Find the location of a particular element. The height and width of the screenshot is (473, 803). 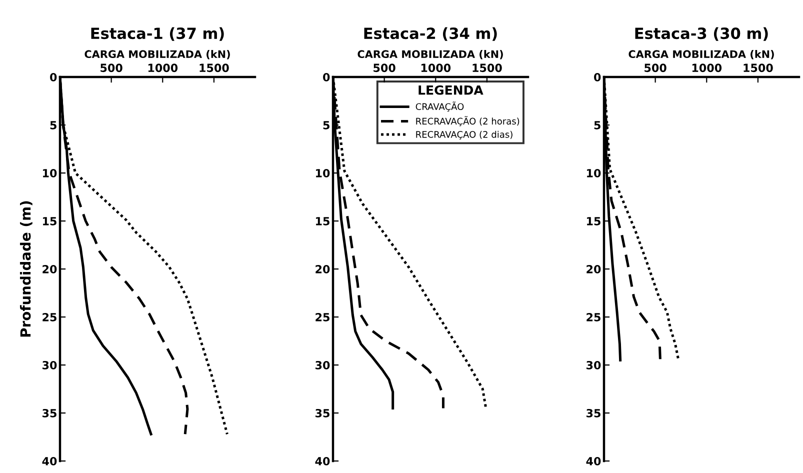

legend-label: CRAVAÇÃO is located at coordinates (440, 107).